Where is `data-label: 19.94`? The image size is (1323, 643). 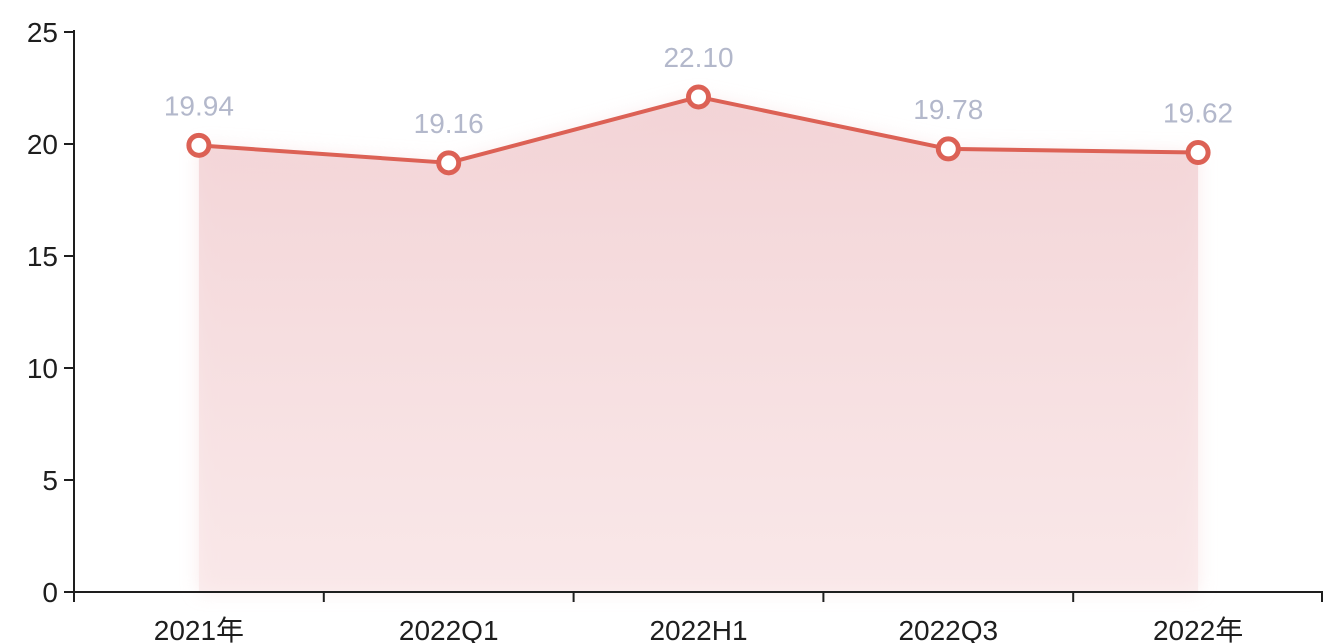 data-label: 19.94 is located at coordinates (199, 105).